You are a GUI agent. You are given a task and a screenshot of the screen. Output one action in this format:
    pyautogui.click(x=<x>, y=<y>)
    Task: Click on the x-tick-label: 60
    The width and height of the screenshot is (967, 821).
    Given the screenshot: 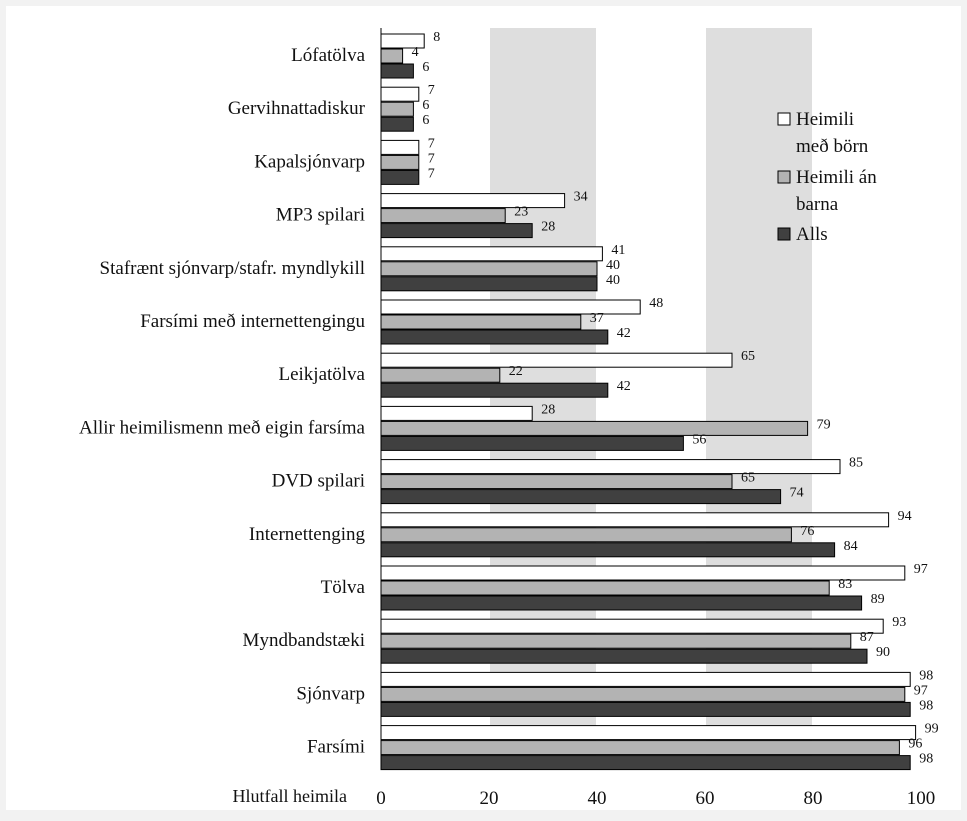 What is the action you would take?
    pyautogui.click(x=705, y=798)
    